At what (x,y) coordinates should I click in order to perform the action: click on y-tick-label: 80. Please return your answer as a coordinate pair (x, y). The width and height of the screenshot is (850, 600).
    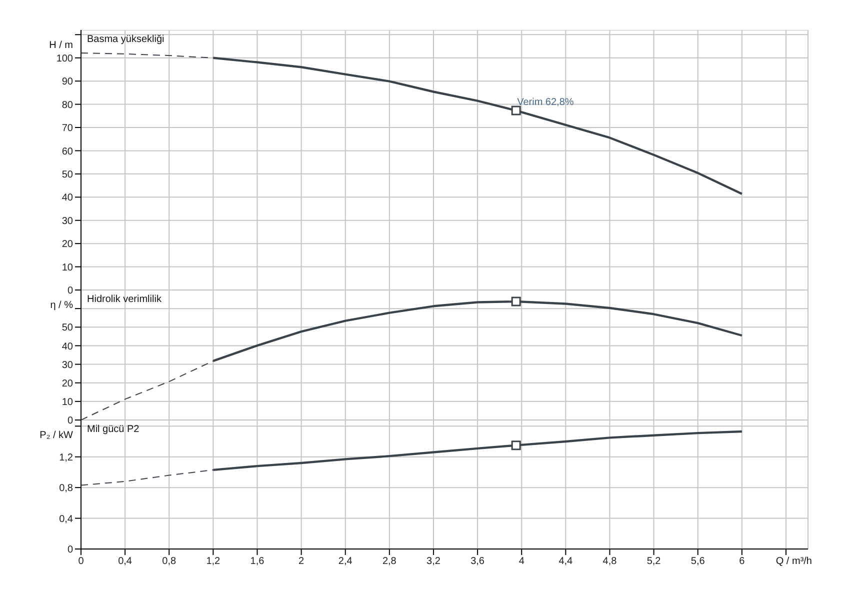
    Looking at the image, I should click on (68, 105).